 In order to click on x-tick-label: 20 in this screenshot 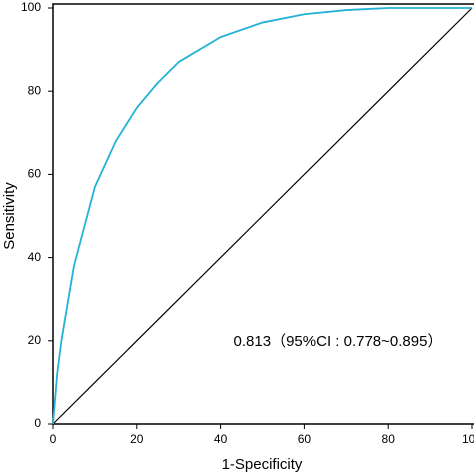, I will do `click(137, 439)`.